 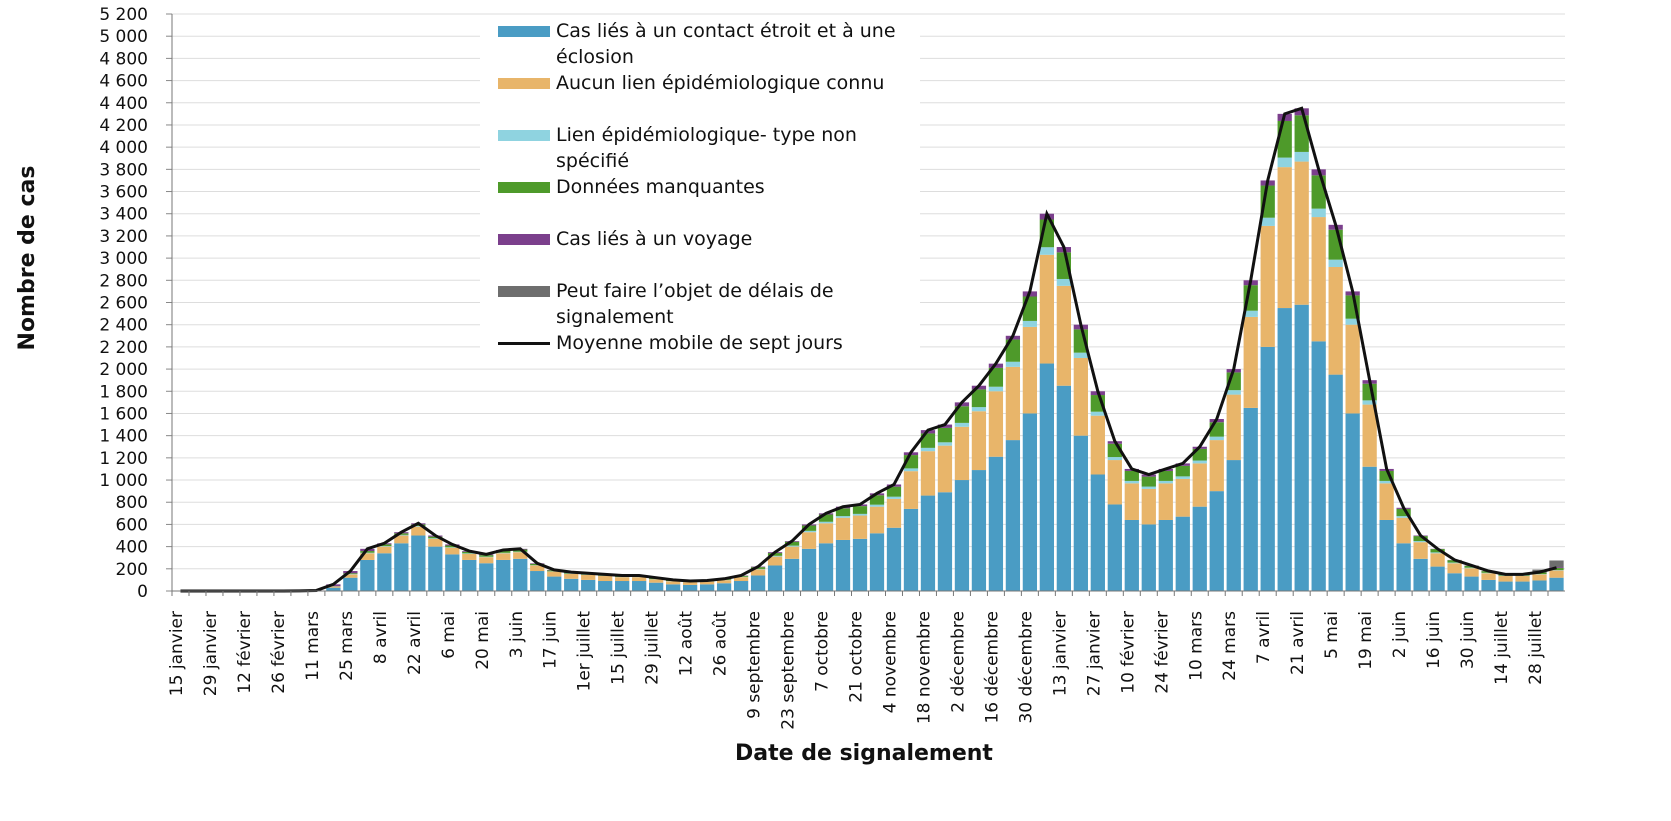 I want to click on x-tick-label: 26 août, so click(x=721, y=644).